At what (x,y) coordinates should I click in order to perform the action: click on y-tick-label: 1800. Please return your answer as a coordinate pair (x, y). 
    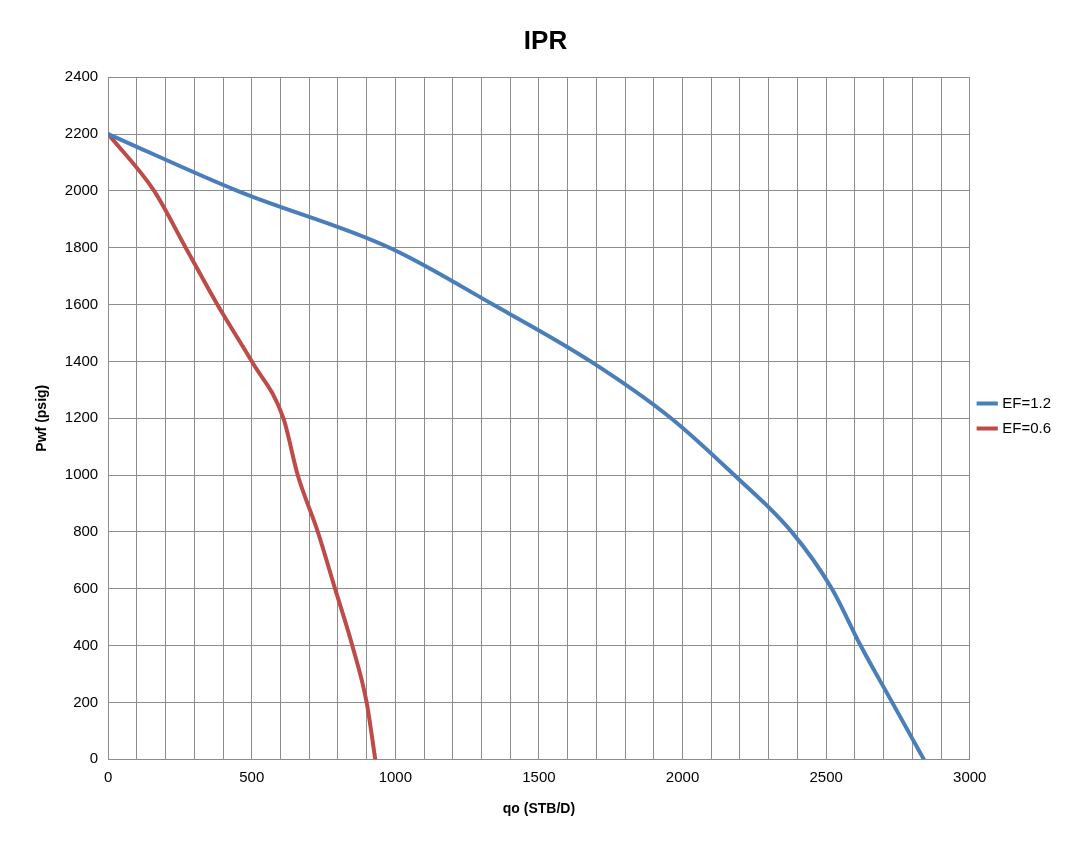
    Looking at the image, I should click on (81, 246).